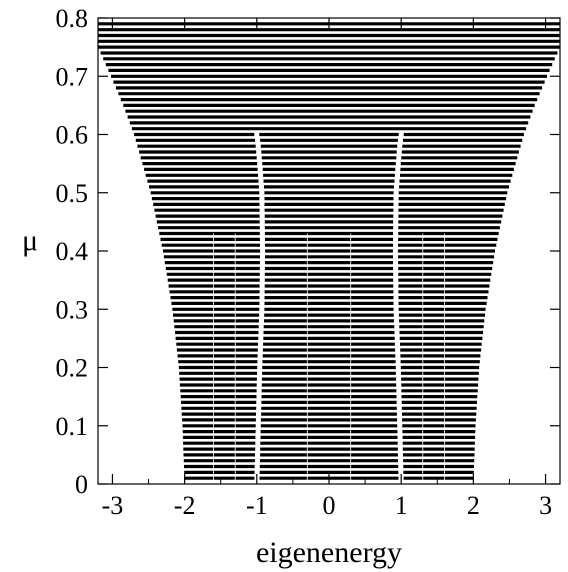  What do you see at coordinates (72, 193) in the screenshot?
I see `y-tick-label: 0.5` at bounding box center [72, 193].